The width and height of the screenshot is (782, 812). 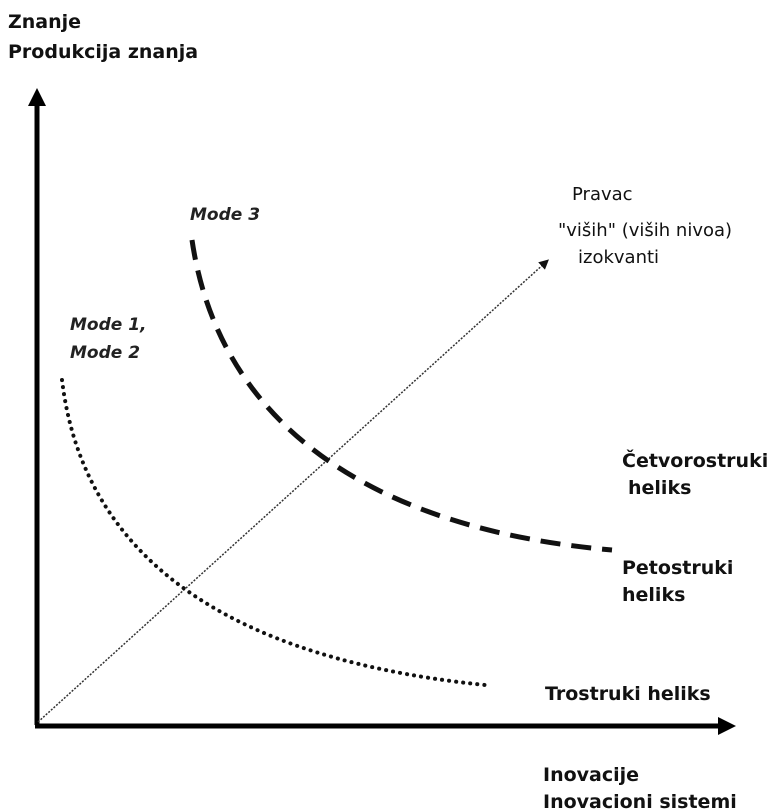 I want to click on direction-label: izokvanti, so click(x=618, y=257).